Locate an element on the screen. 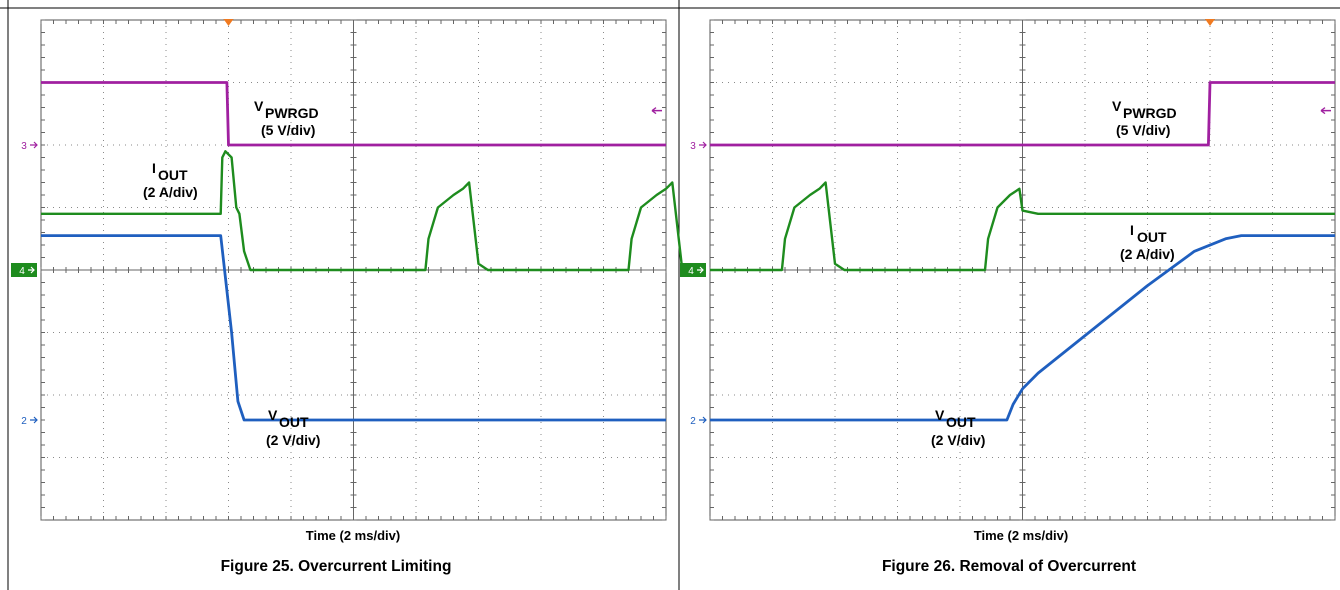 The width and height of the screenshot is (1340, 590). figure-25-caption: Figure 25. Overcurrent Limiting is located at coordinates (336, 566).